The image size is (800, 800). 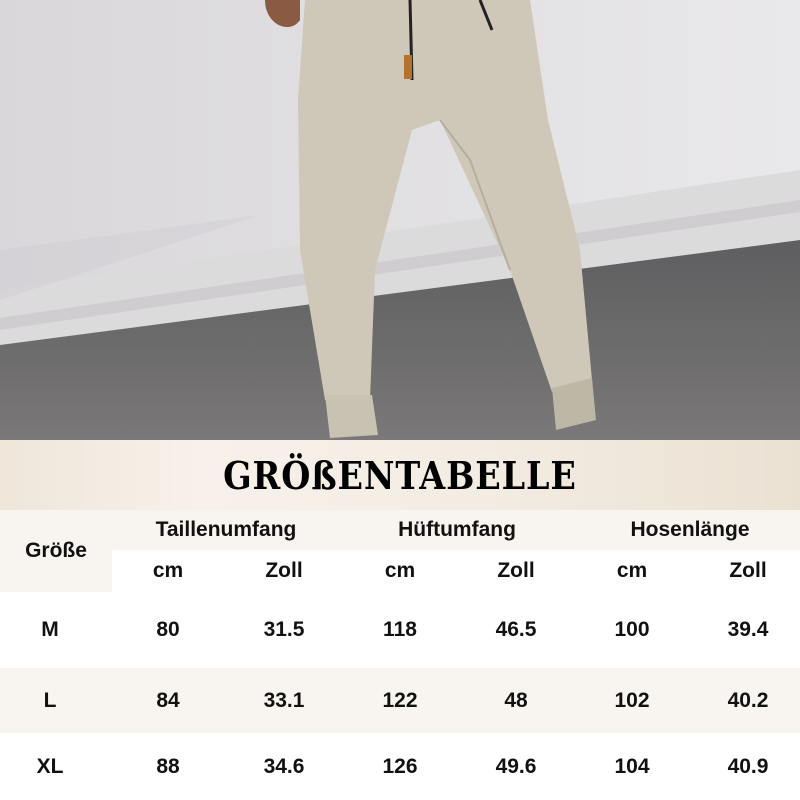 What do you see at coordinates (748, 700) in the screenshot?
I see `value-cell: 40.2` at bounding box center [748, 700].